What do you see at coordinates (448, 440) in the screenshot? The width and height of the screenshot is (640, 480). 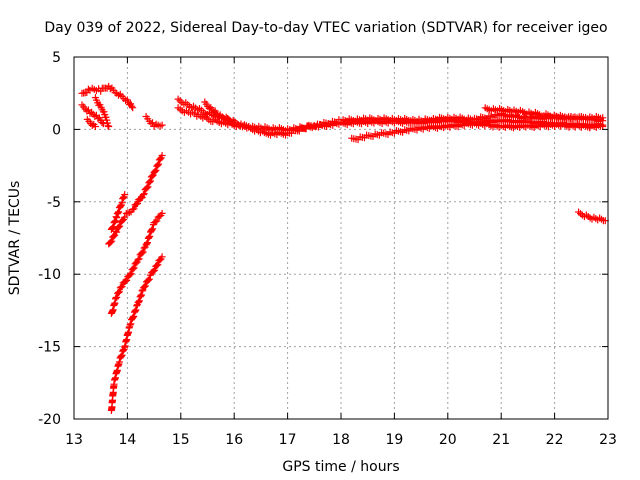 I see `x-tick-label: 20` at bounding box center [448, 440].